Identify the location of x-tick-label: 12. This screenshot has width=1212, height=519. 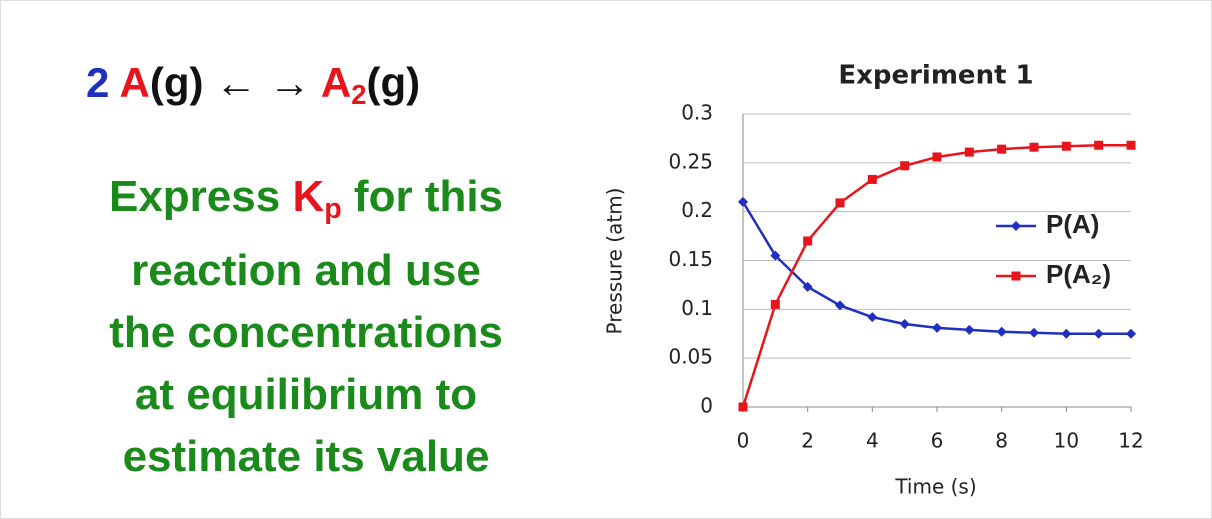
(1130, 441).